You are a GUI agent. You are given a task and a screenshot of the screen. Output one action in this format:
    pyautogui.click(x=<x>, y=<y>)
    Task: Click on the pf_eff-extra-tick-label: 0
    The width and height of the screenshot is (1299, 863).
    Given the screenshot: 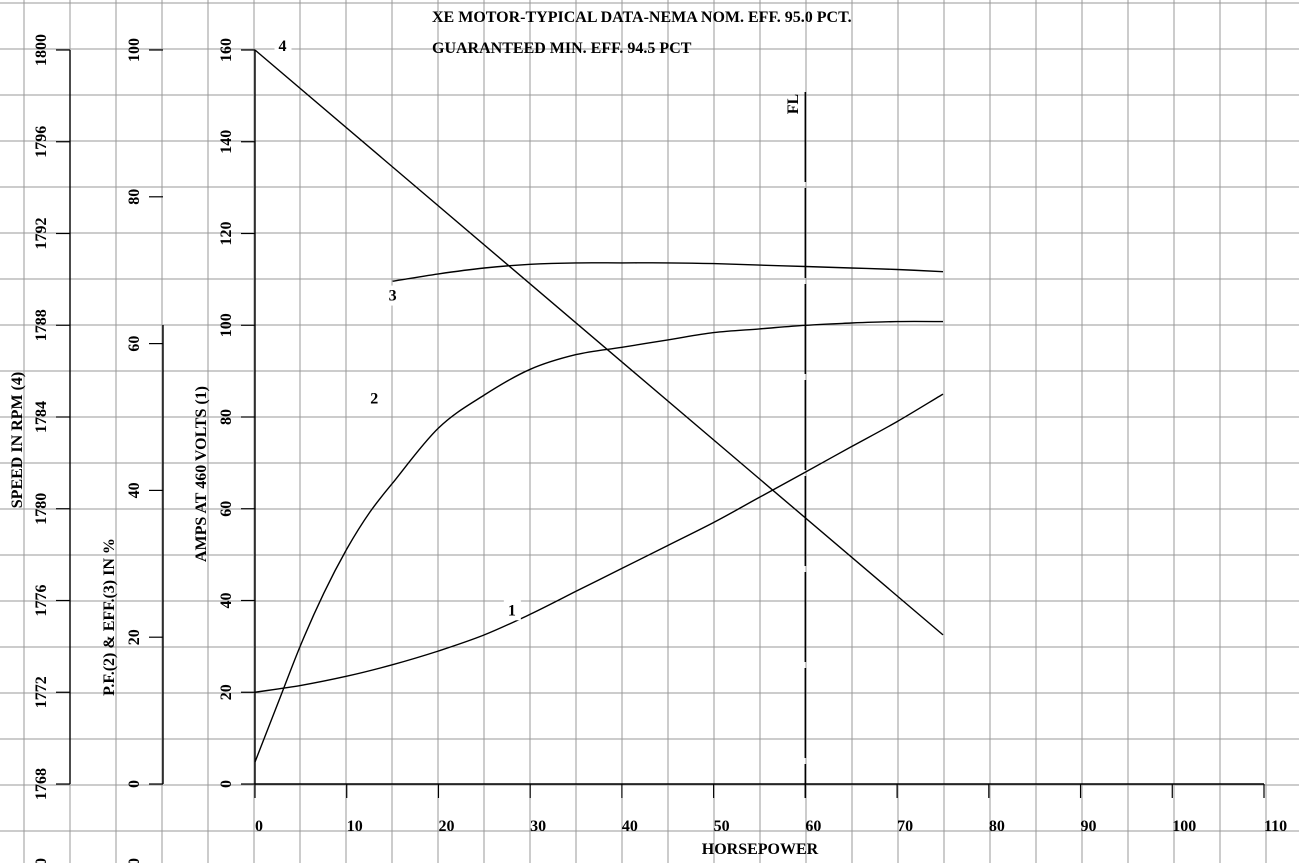 What is the action you would take?
    pyautogui.click(x=134, y=860)
    